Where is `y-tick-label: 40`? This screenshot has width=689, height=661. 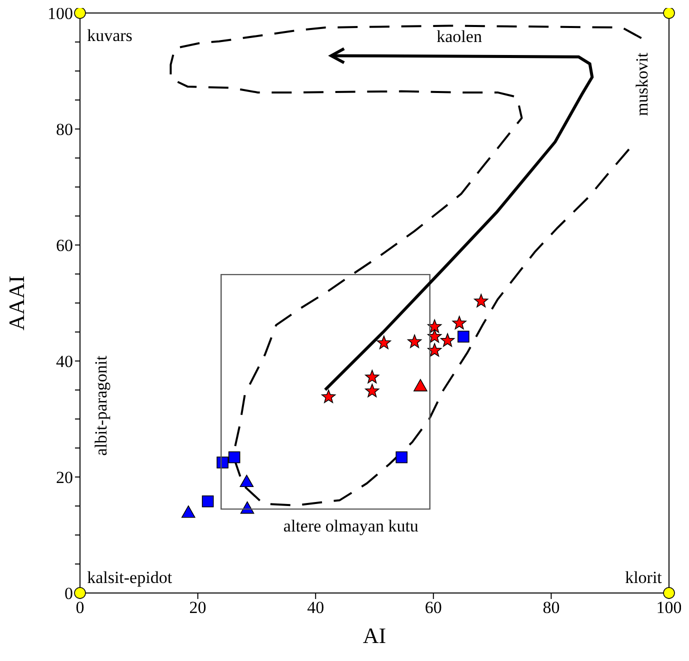 y-tick-label: 40 is located at coordinates (64, 362).